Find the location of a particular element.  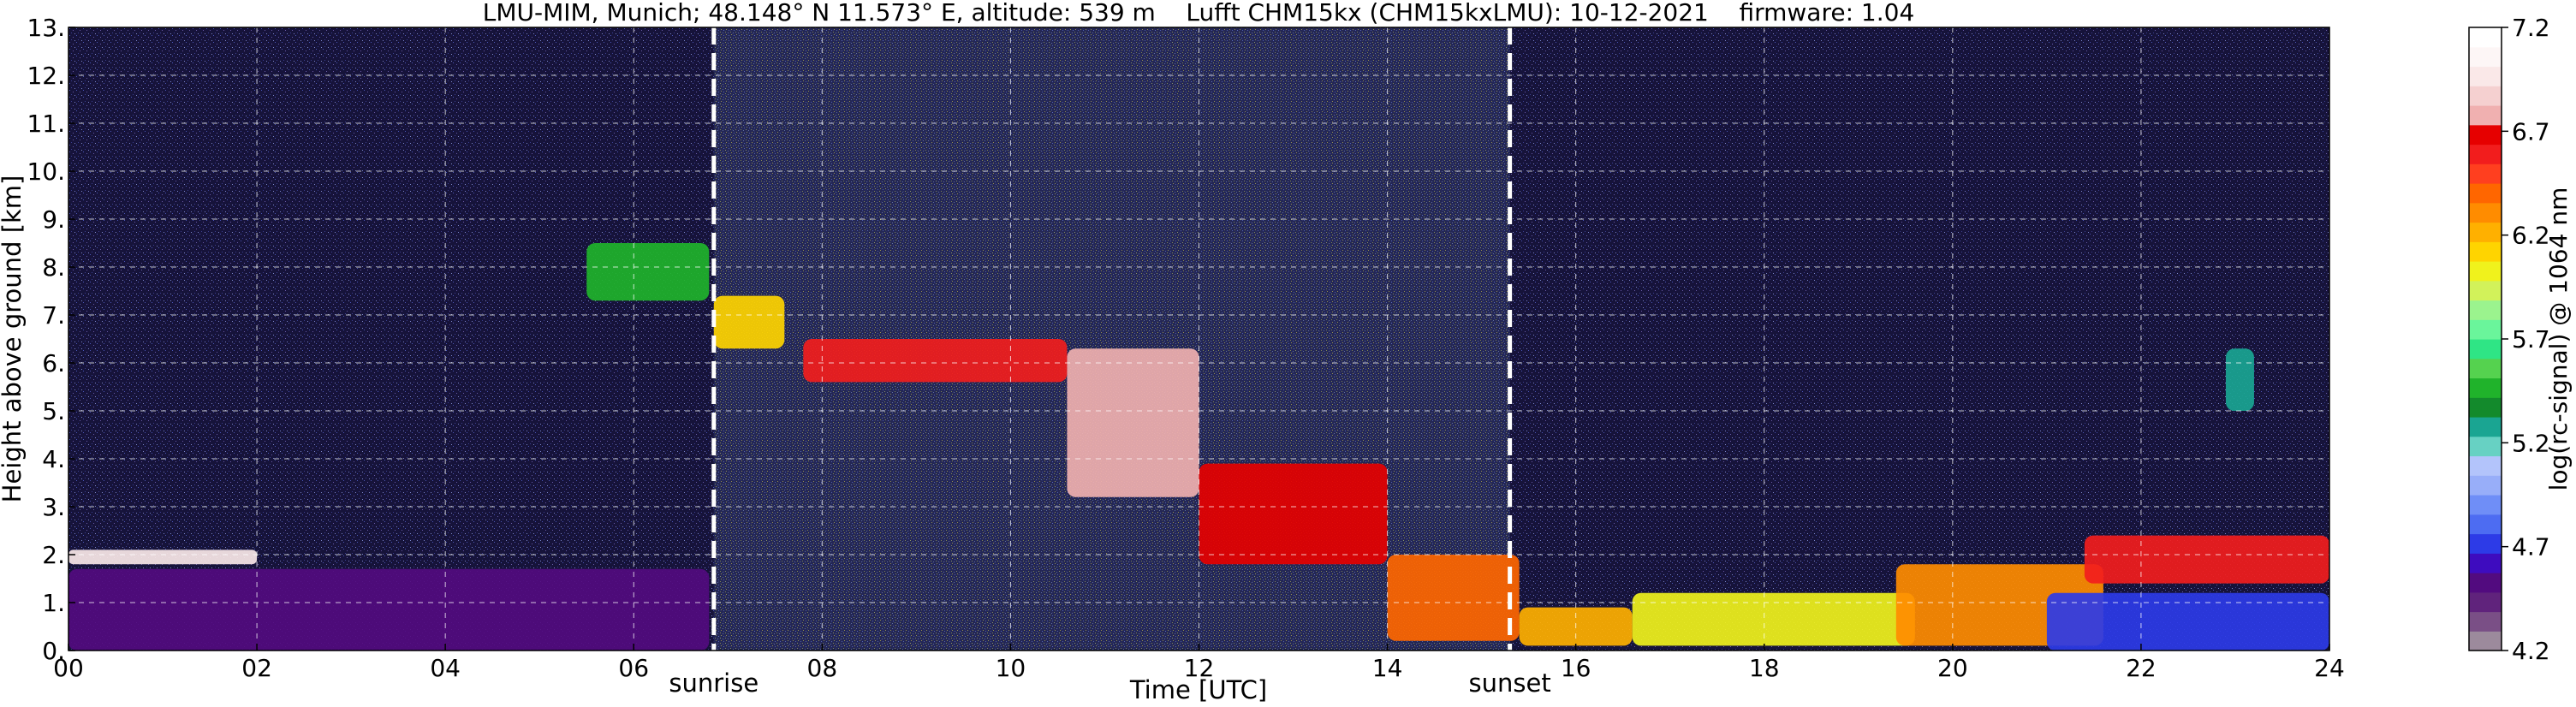

y-tick-label: 12. is located at coordinates (46, 76).